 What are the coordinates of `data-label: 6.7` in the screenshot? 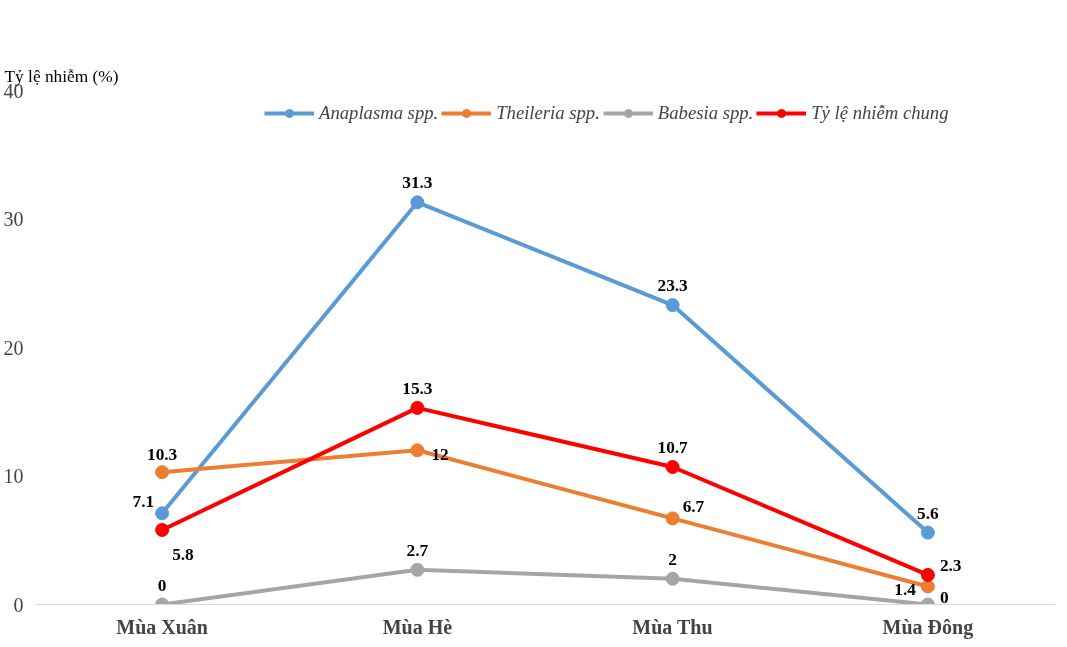 It's located at (693, 507).